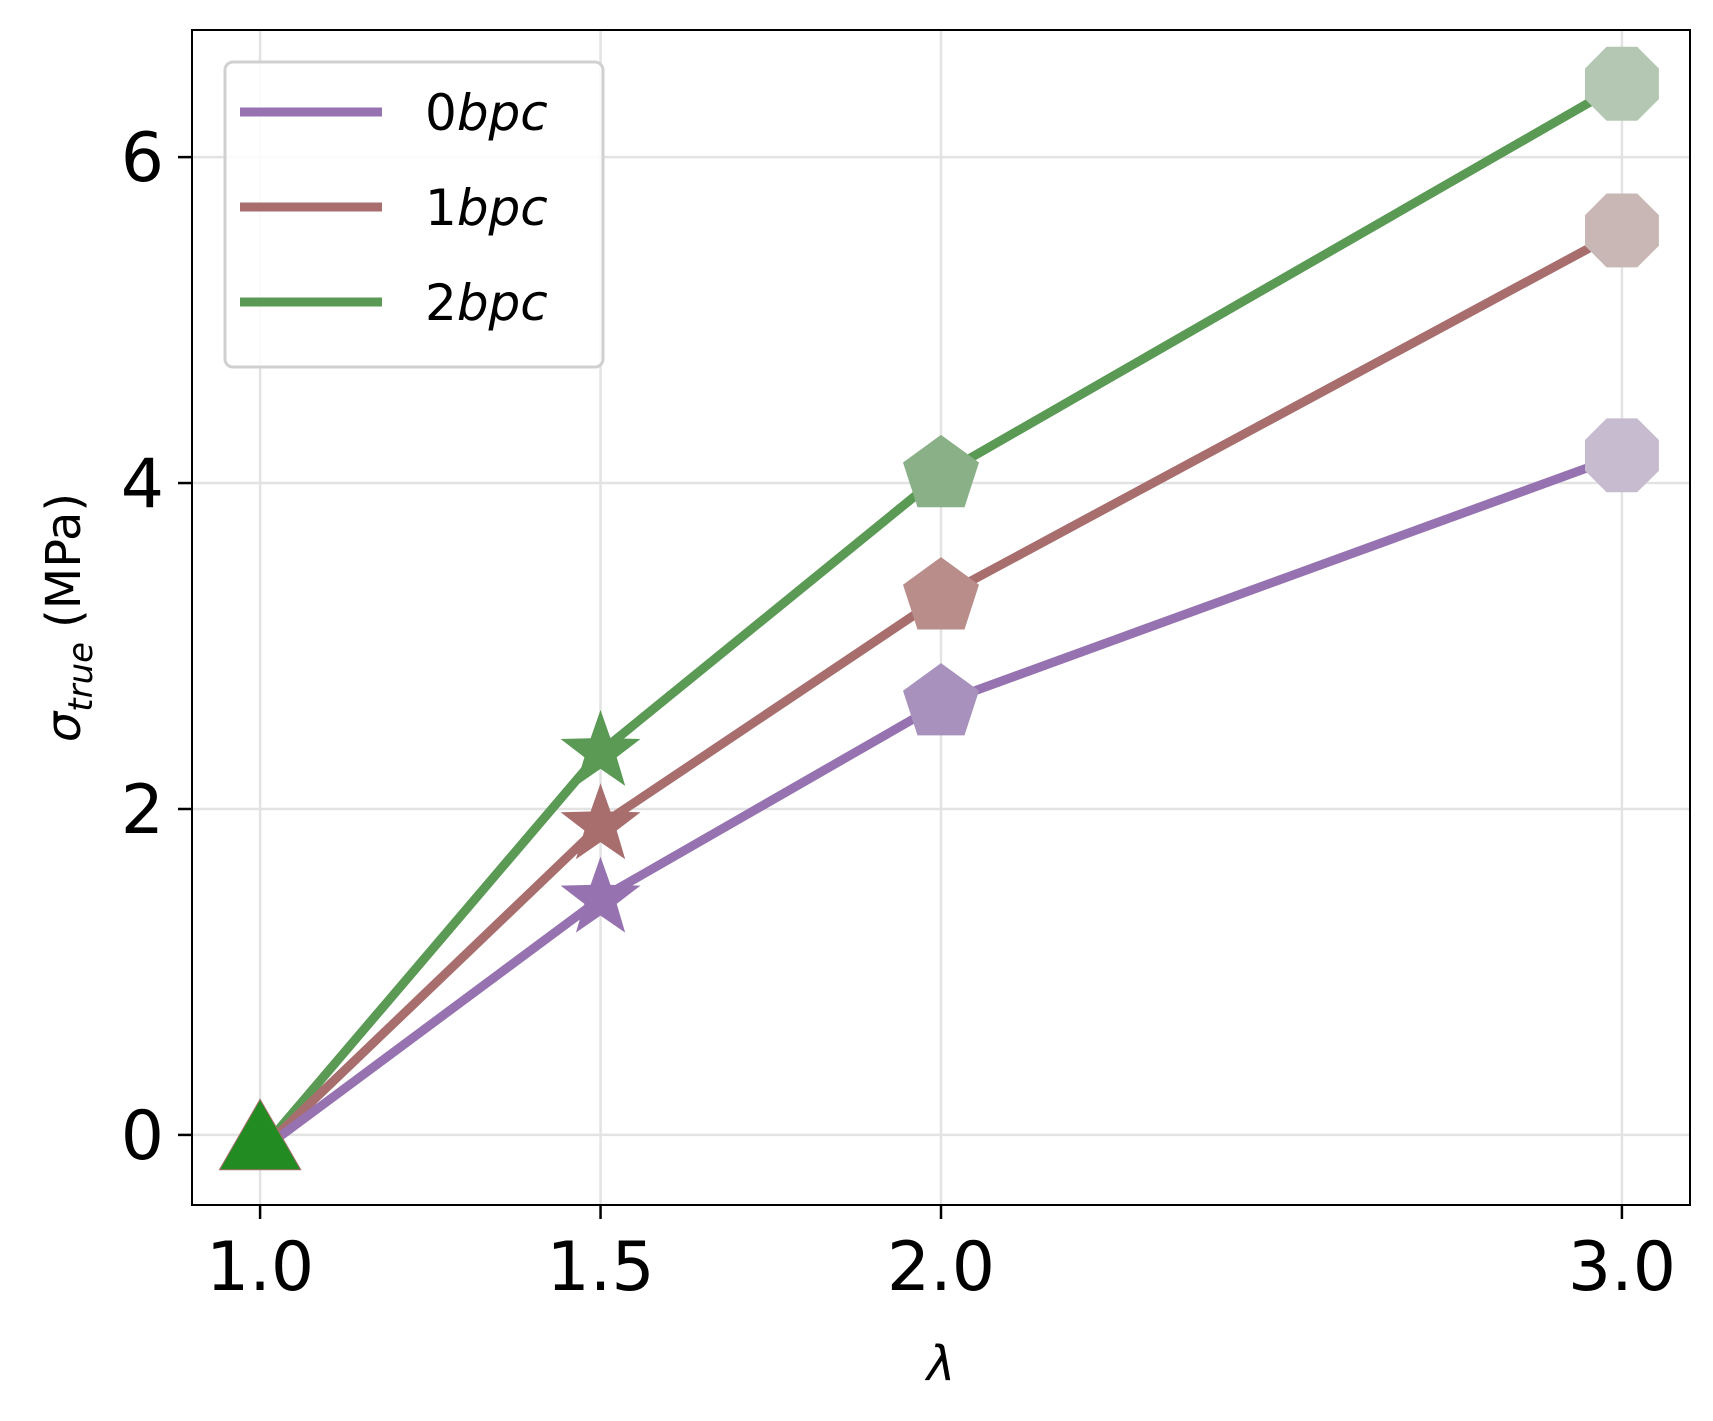 The height and width of the screenshot is (1421, 1713). I want to click on y-tick-label: 2, so click(142, 810).